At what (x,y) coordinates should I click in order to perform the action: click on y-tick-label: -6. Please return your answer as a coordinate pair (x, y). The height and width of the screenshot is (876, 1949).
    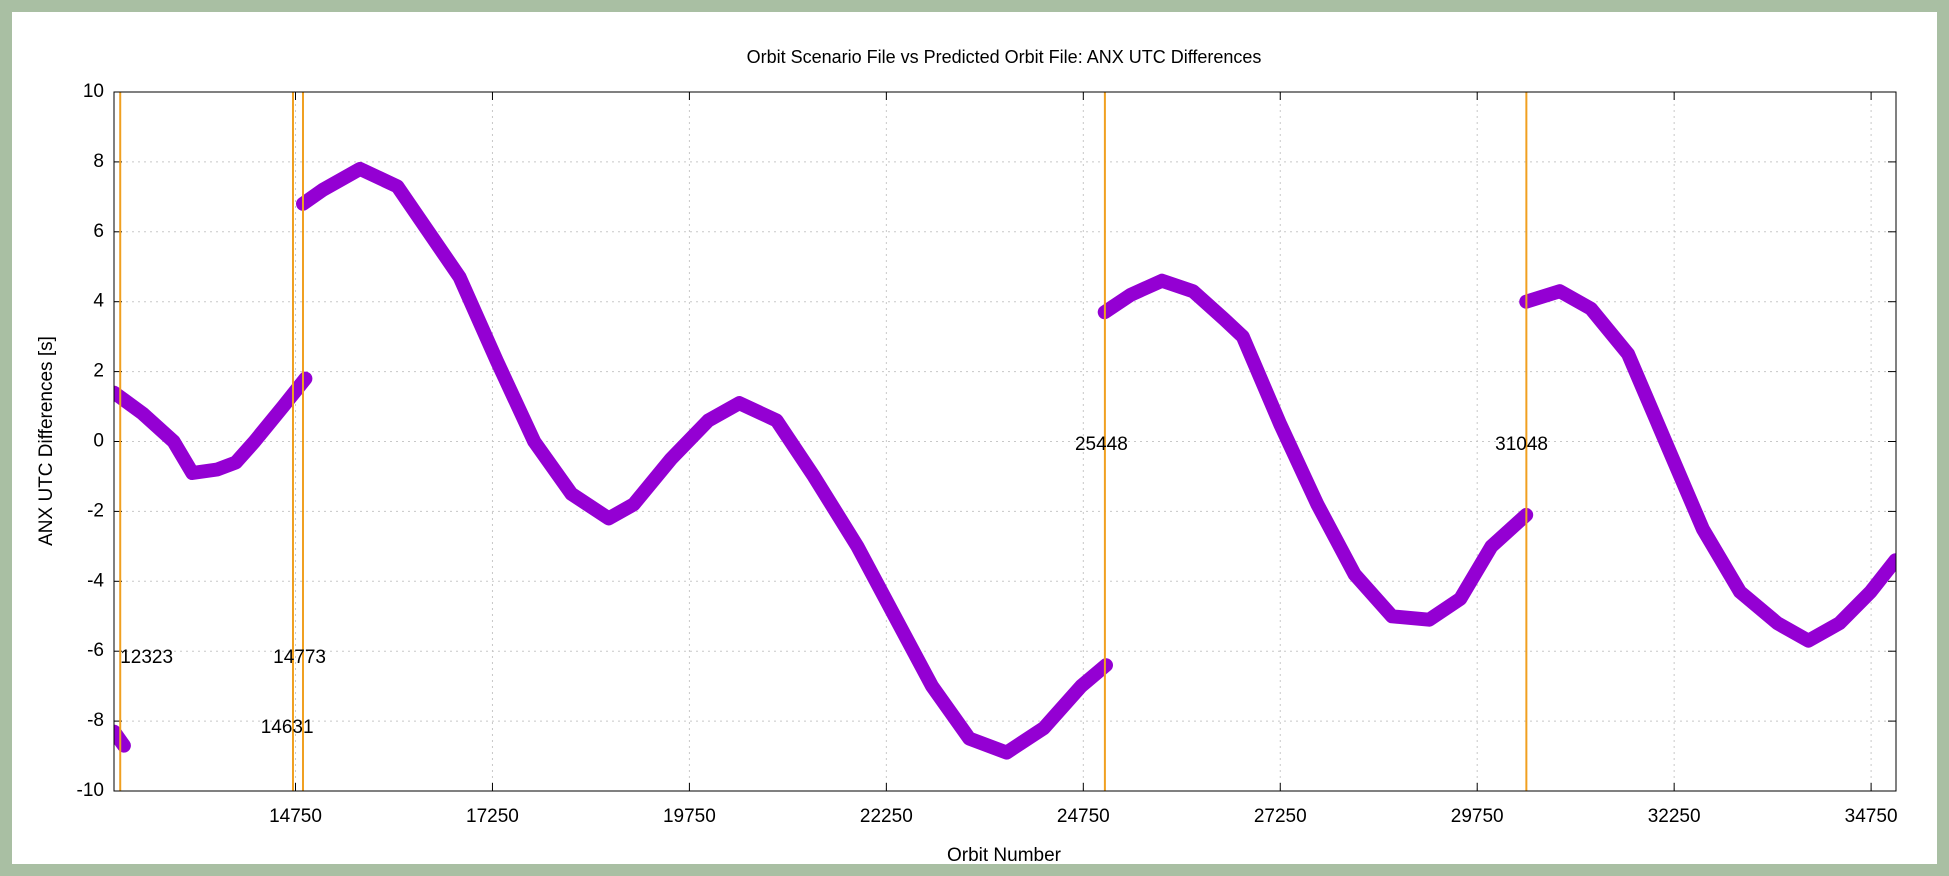
    Looking at the image, I should click on (95, 650).